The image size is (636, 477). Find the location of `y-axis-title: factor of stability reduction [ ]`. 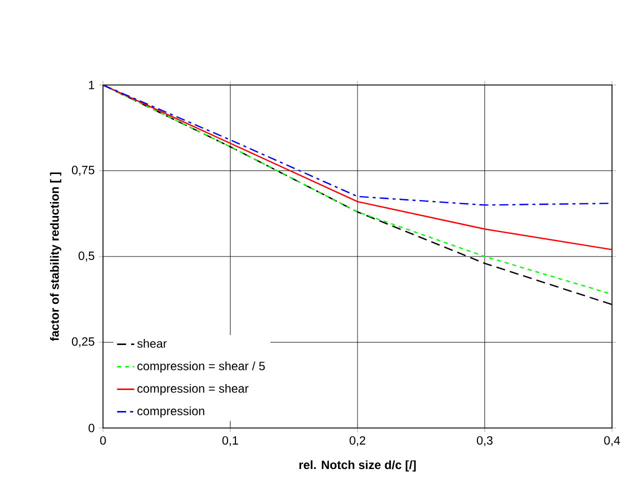

y-axis-title: factor of stability reduction [ ] is located at coordinates (56, 256).